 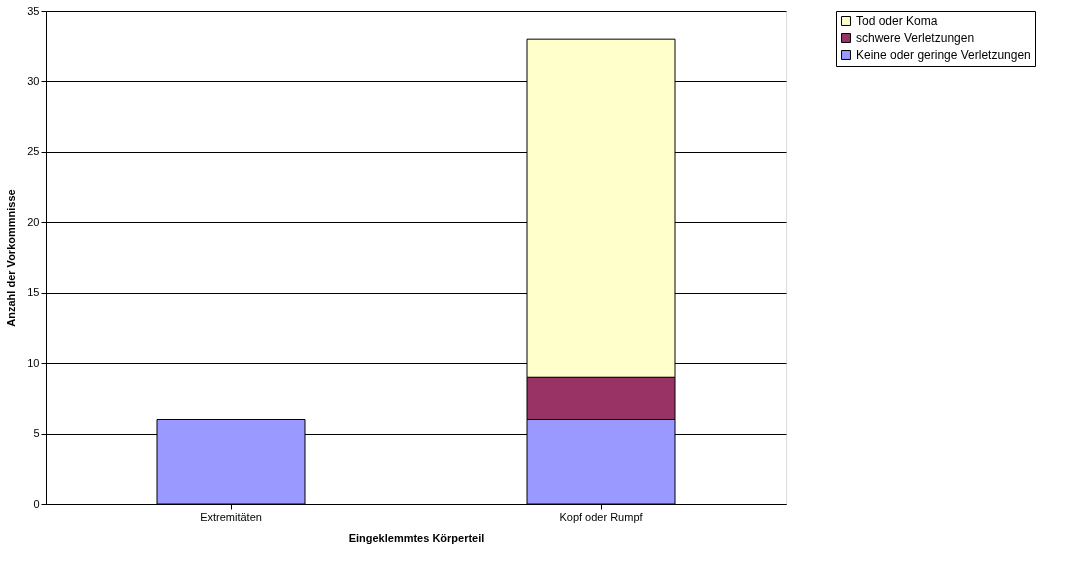 What do you see at coordinates (416, 537) in the screenshot?
I see `x-axis-title: Eingeklemmtes Körperteil` at bounding box center [416, 537].